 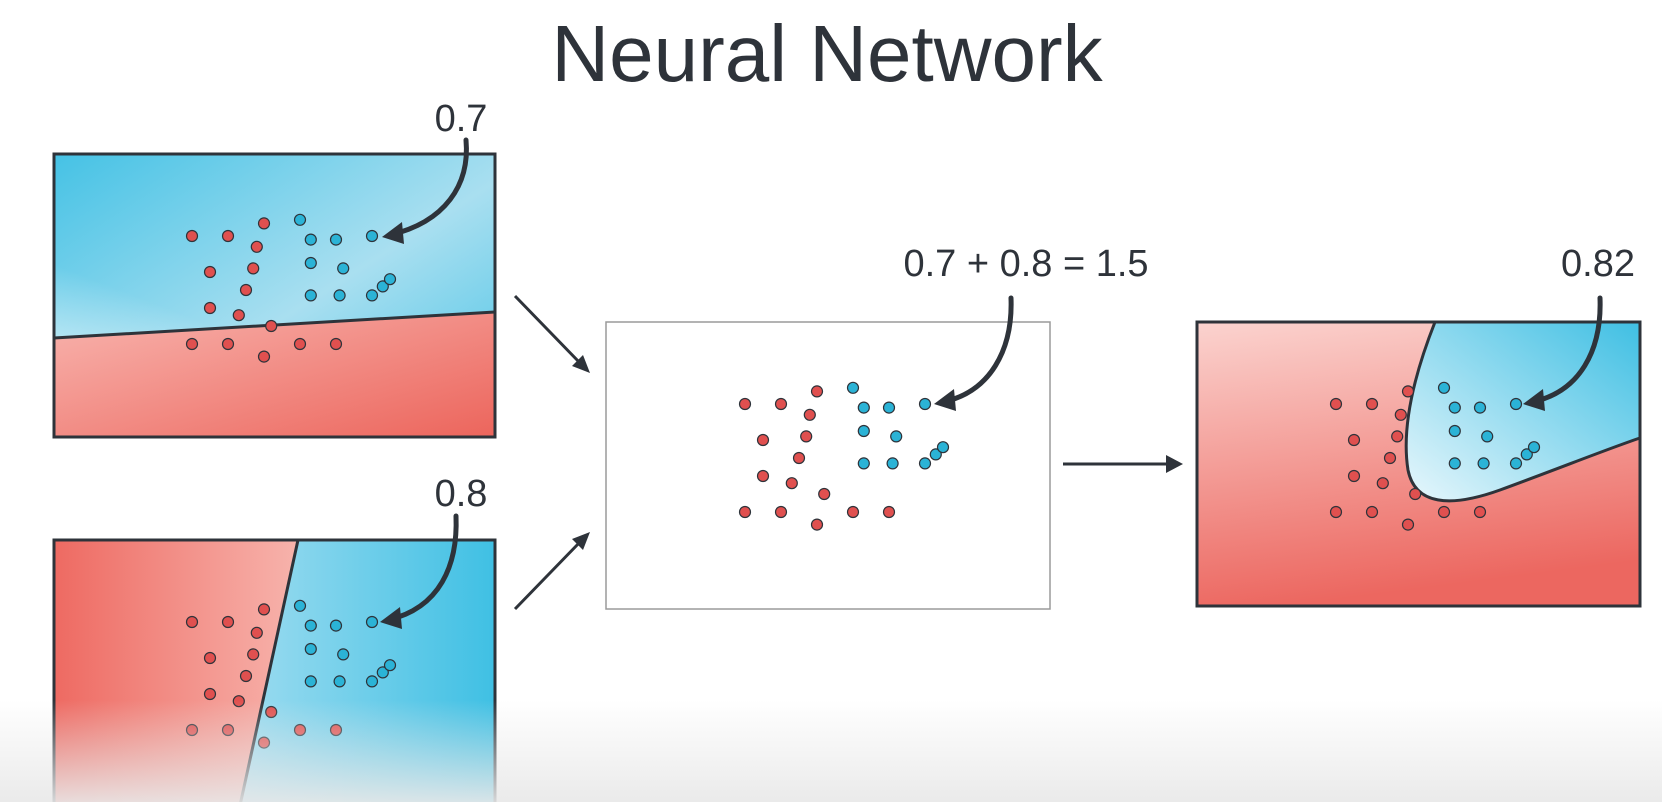 I want to click on top-input-arrow, so click(x=547, y=329).